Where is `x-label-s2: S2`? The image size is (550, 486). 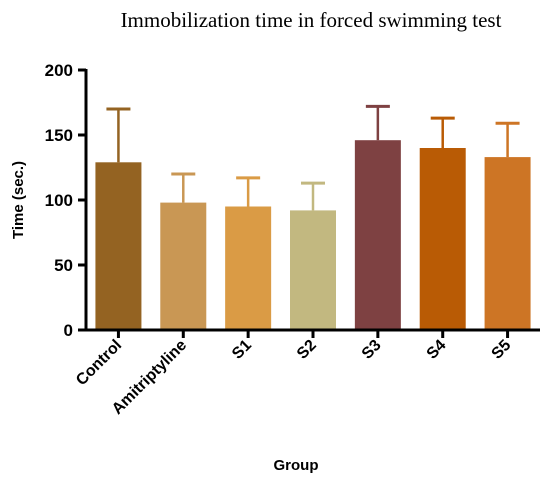 x-label-s2: S2 is located at coordinates (307, 350).